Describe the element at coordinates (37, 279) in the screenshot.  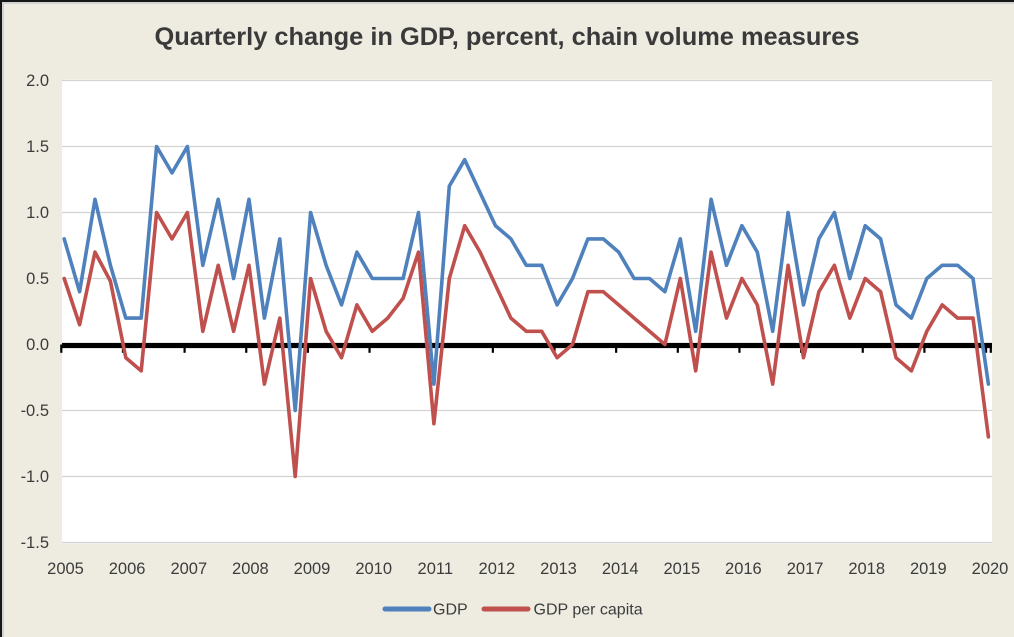
I see `svg-text: 0.5` at that location.